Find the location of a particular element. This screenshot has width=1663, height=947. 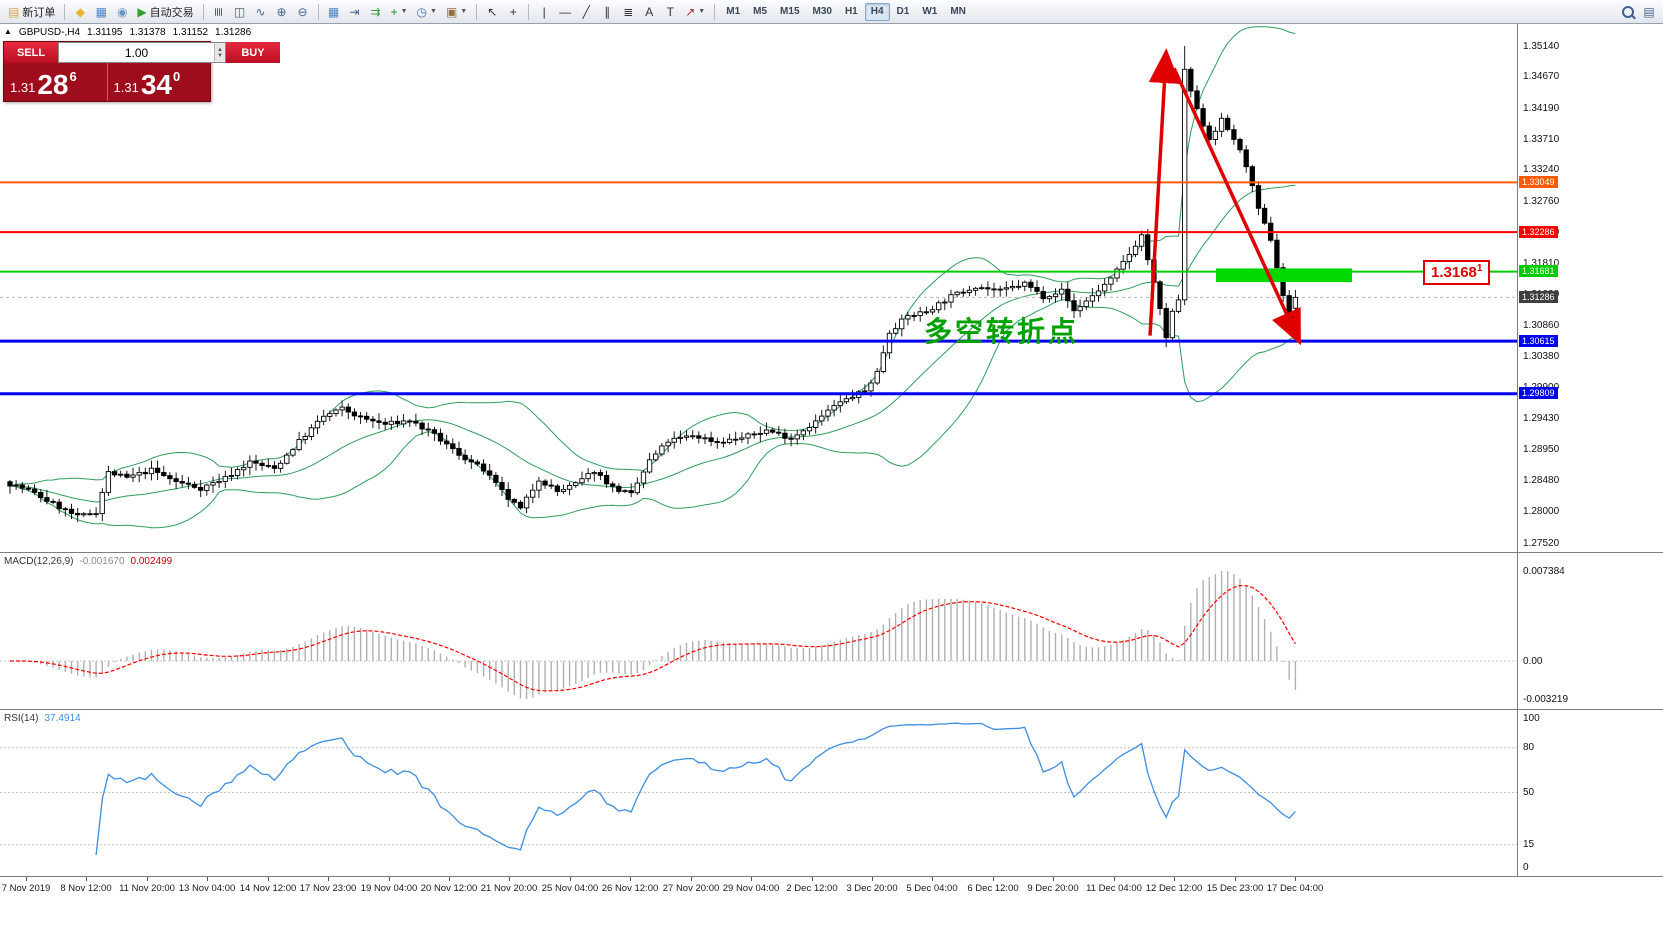

rsi-axis-label: 15 is located at coordinates (1529, 845).